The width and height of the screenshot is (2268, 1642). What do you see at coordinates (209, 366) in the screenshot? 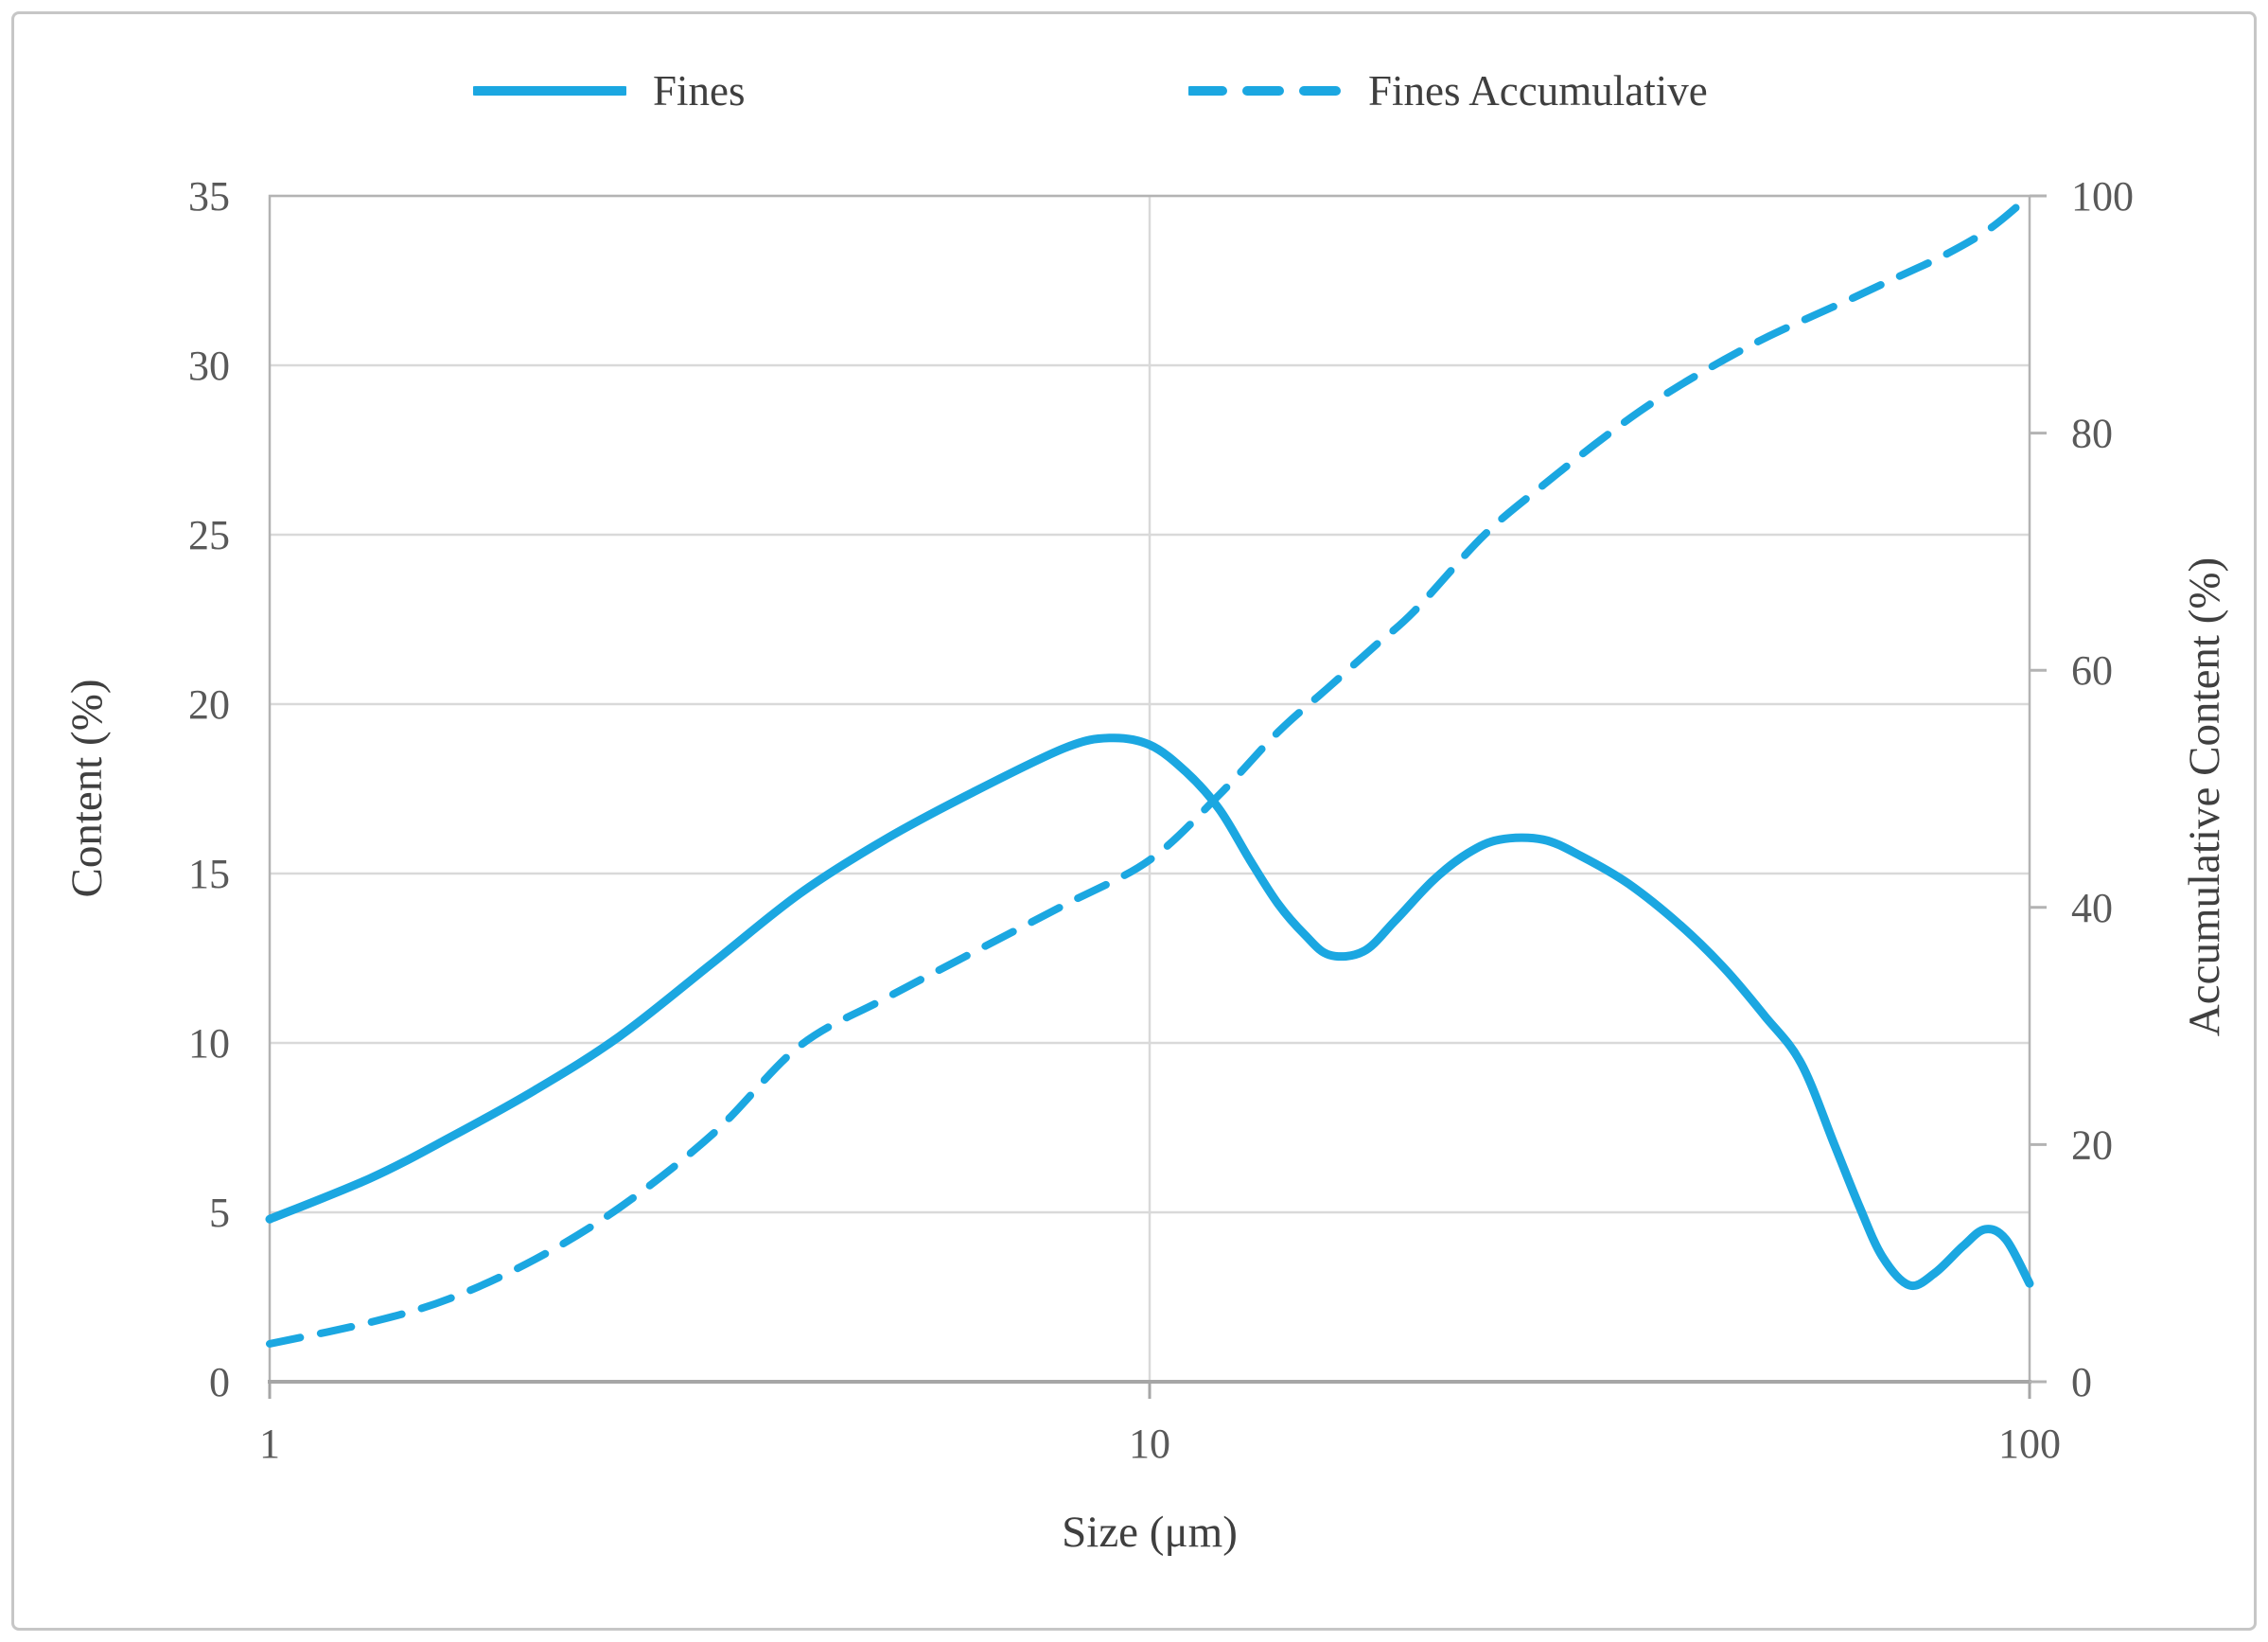
I see `y-left-tick-label: 30` at bounding box center [209, 366].